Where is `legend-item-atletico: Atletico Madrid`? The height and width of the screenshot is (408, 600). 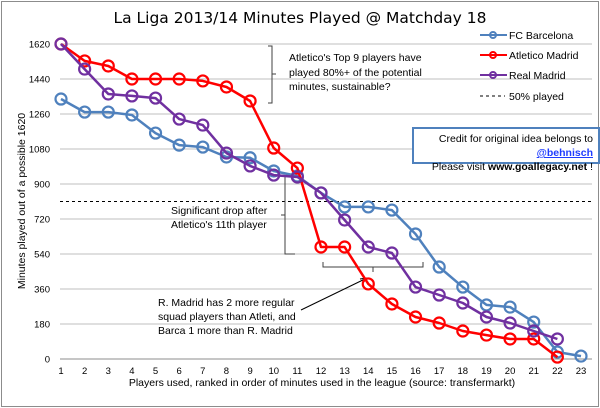 legend-item-atletico: Atletico Madrid is located at coordinates (529, 56).